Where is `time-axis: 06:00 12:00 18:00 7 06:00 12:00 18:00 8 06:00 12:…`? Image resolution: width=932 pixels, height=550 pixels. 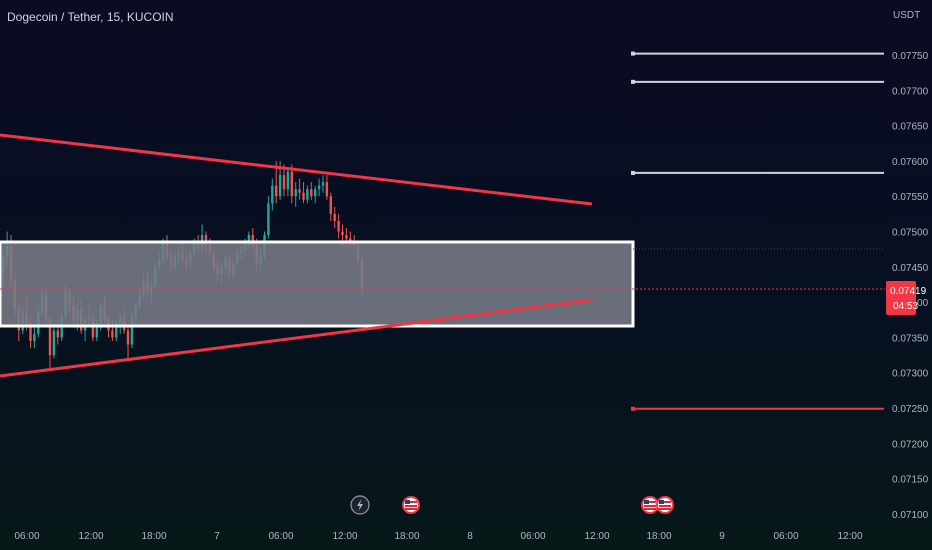
time-axis: 06:00 12:00 18:00 7 06:00 12:00 18:00 8 06:00 12:… is located at coordinates (438, 536).